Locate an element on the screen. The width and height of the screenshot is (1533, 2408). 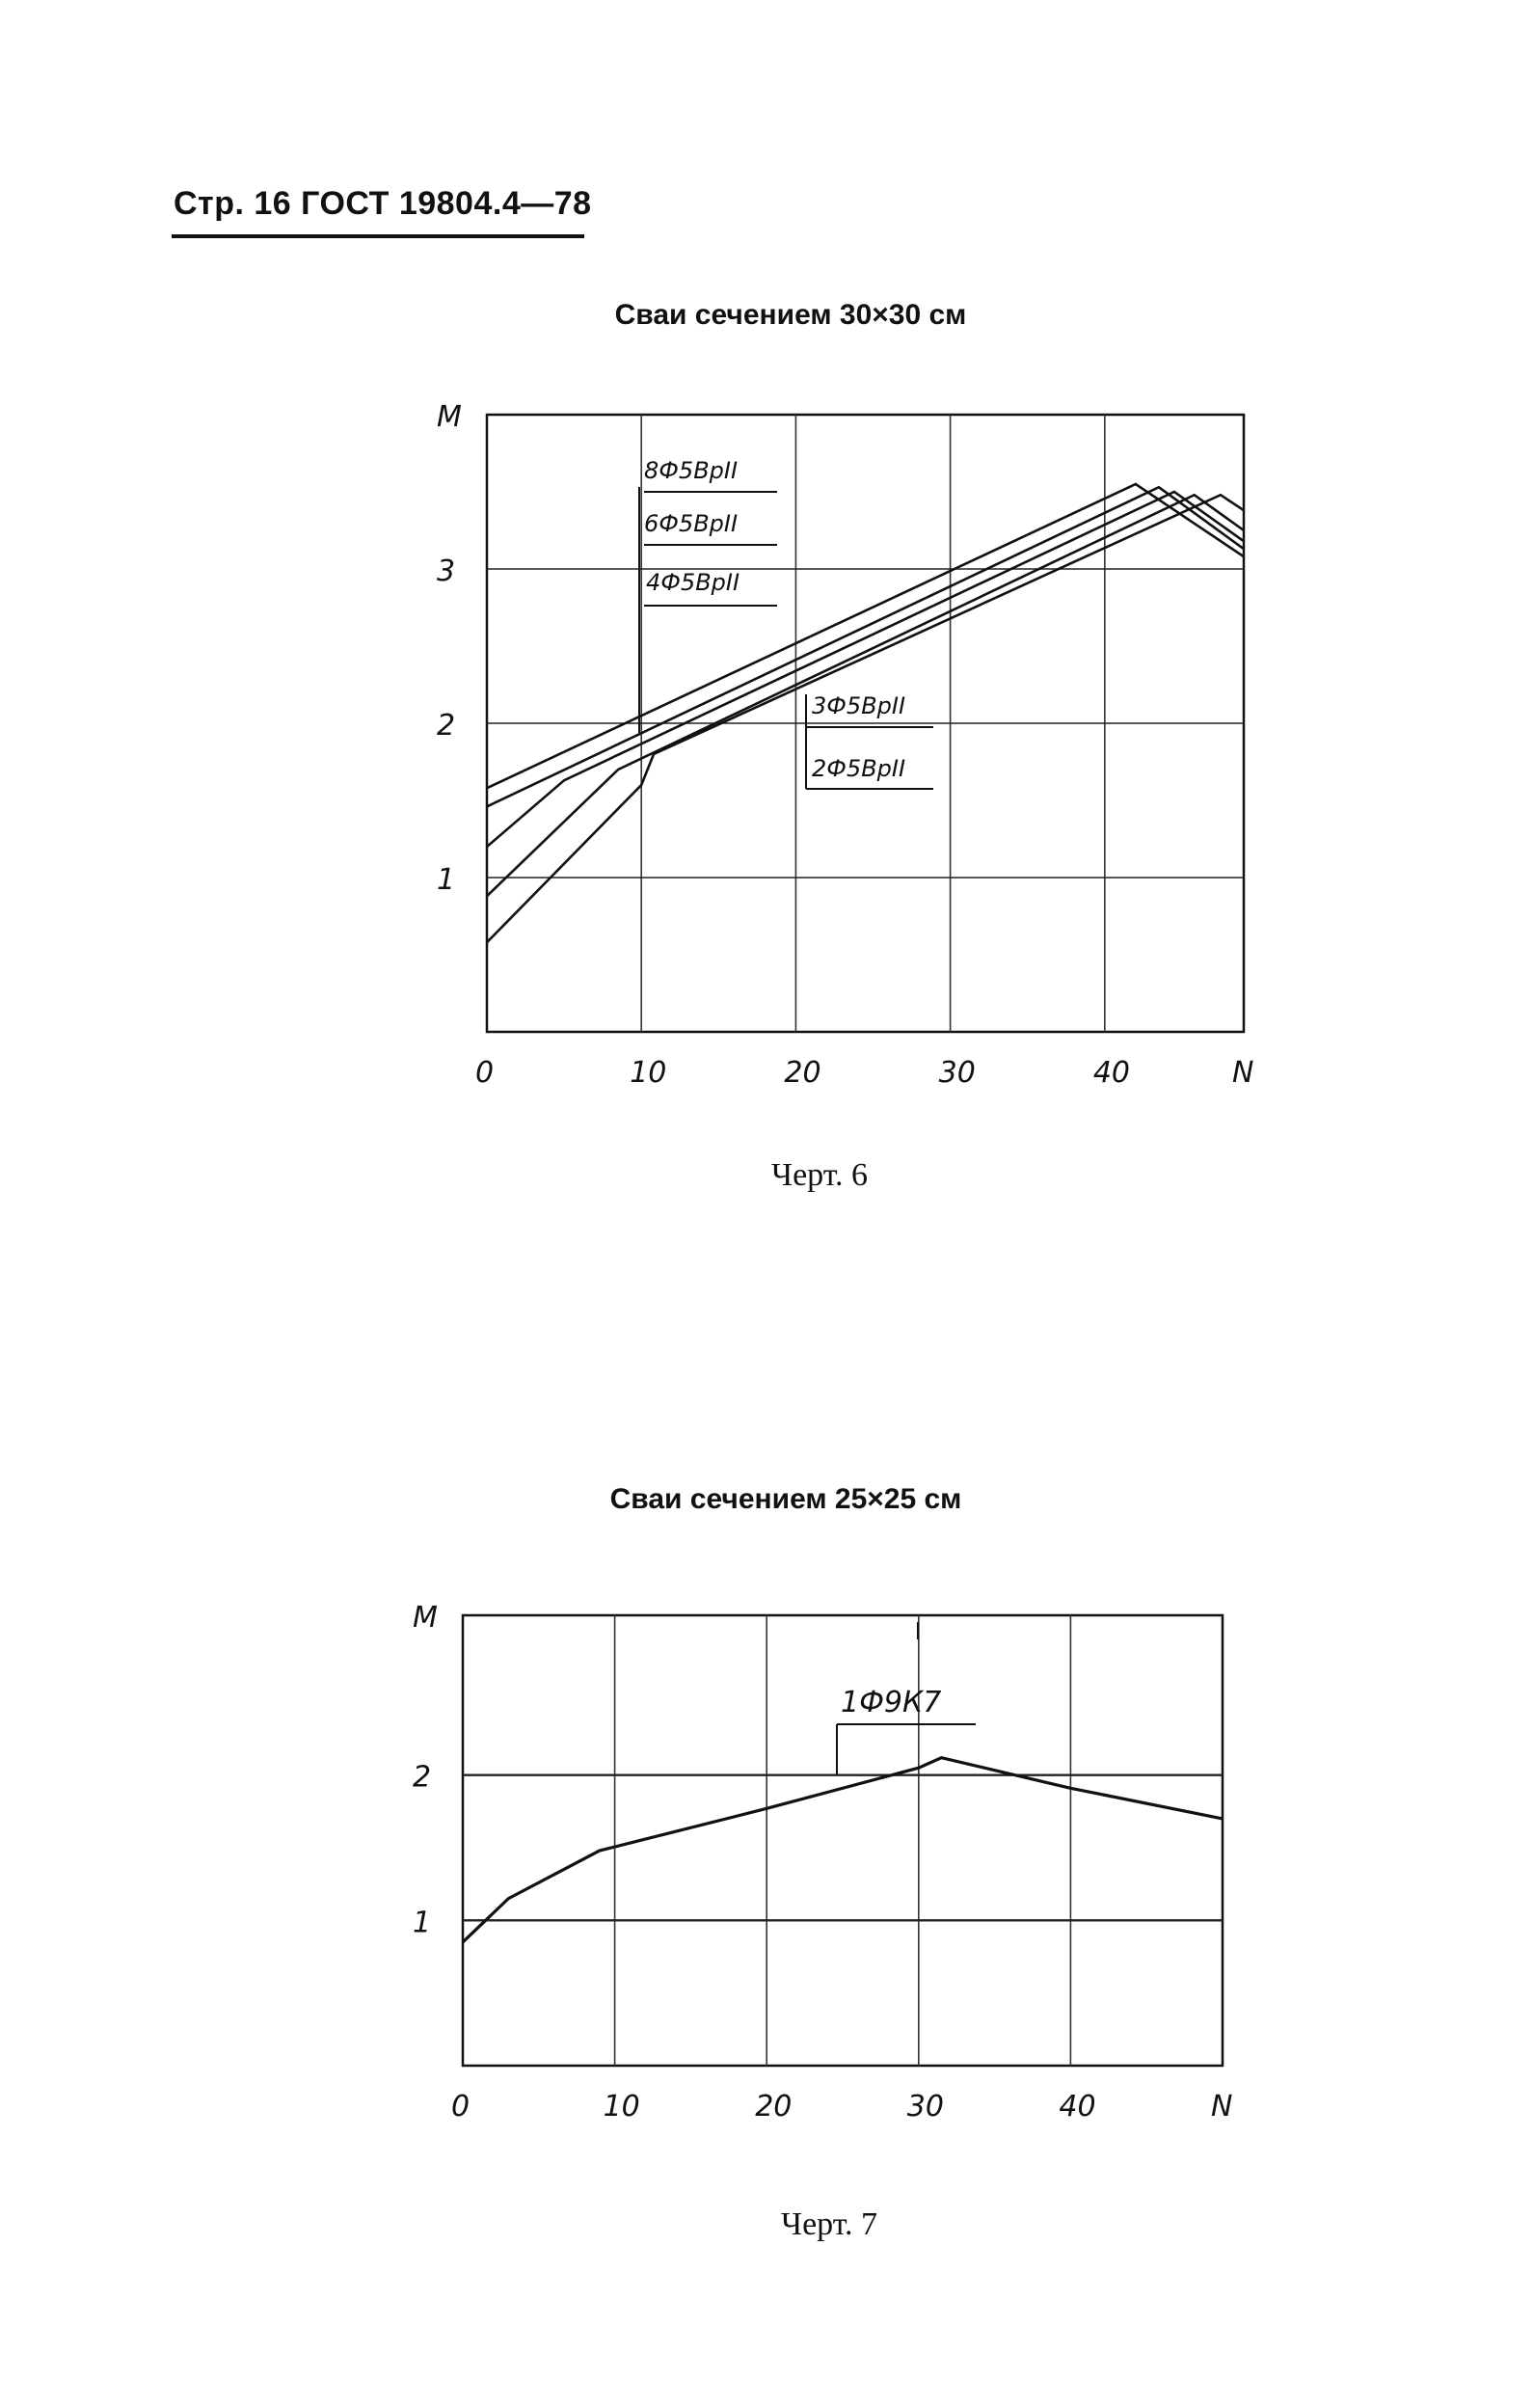
chart-2-x-tick-label: 0 is located at coordinates (461, 2107).